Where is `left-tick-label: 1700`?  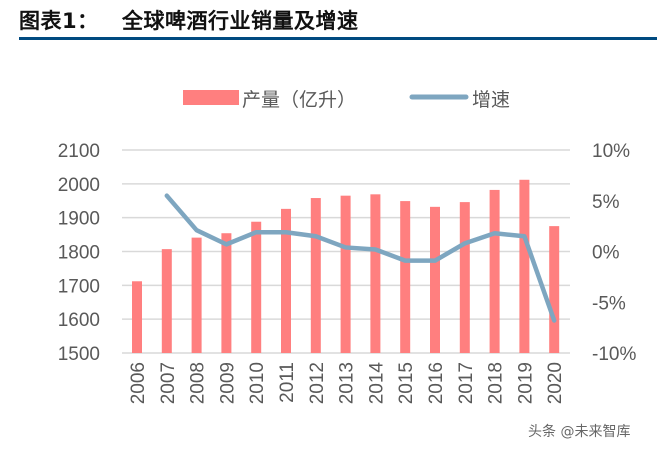 left-tick-label: 1700 is located at coordinates (79, 286).